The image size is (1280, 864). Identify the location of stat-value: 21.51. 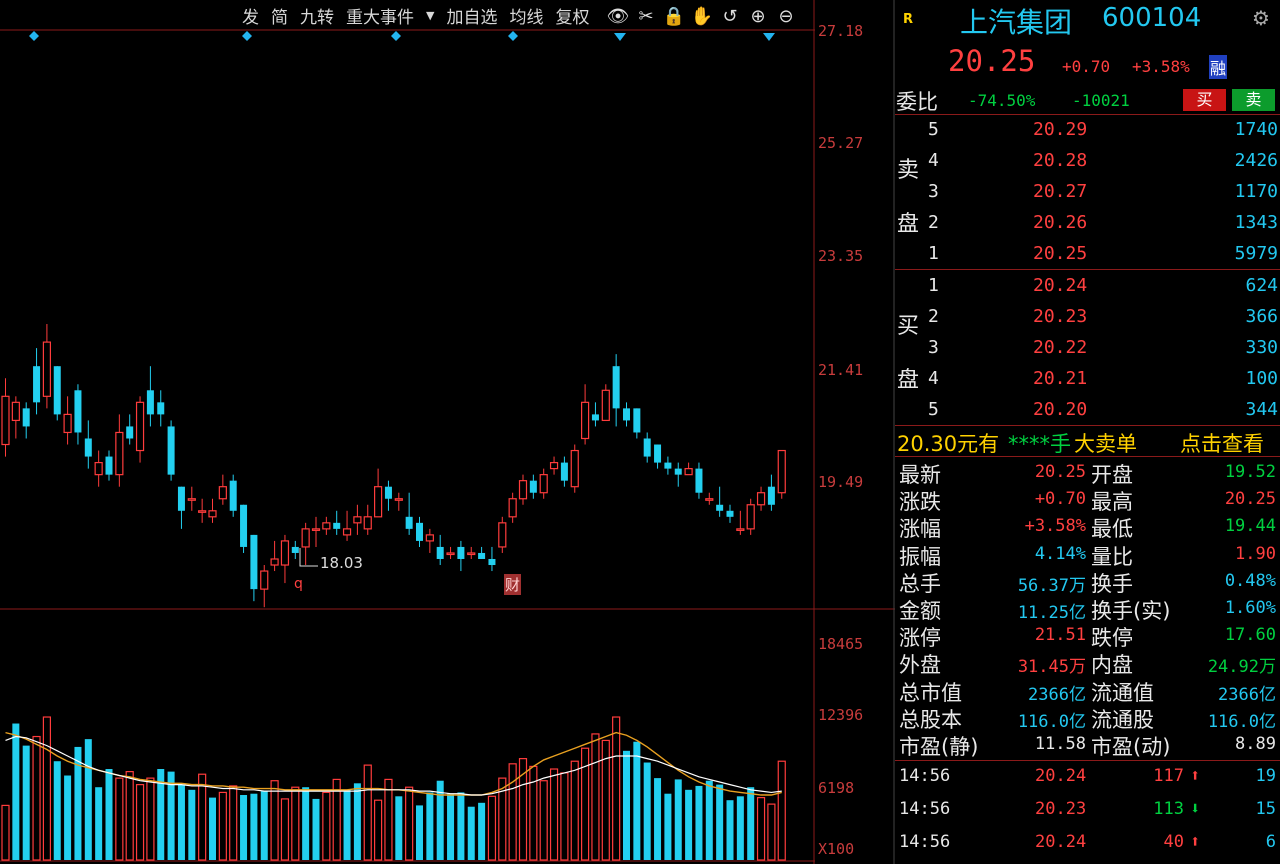
(1060, 635).